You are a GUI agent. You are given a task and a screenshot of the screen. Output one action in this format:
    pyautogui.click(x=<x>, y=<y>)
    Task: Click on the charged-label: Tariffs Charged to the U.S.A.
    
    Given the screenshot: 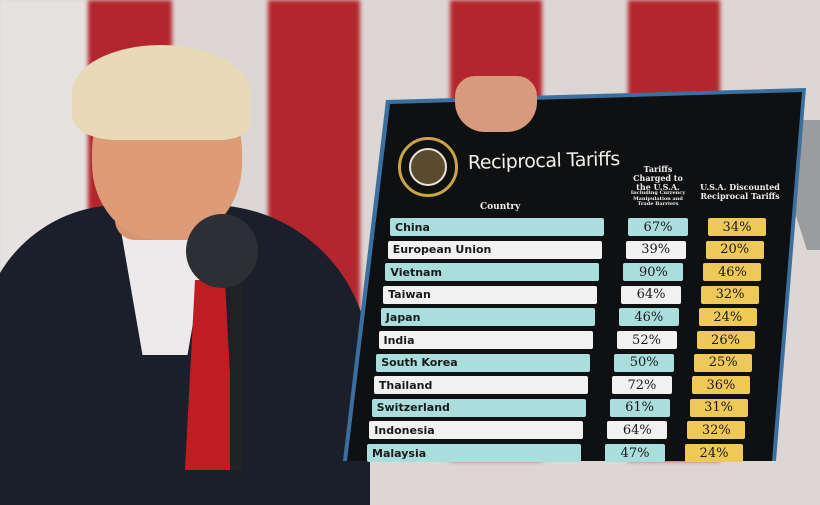 What is the action you would take?
    pyautogui.click(x=658, y=178)
    